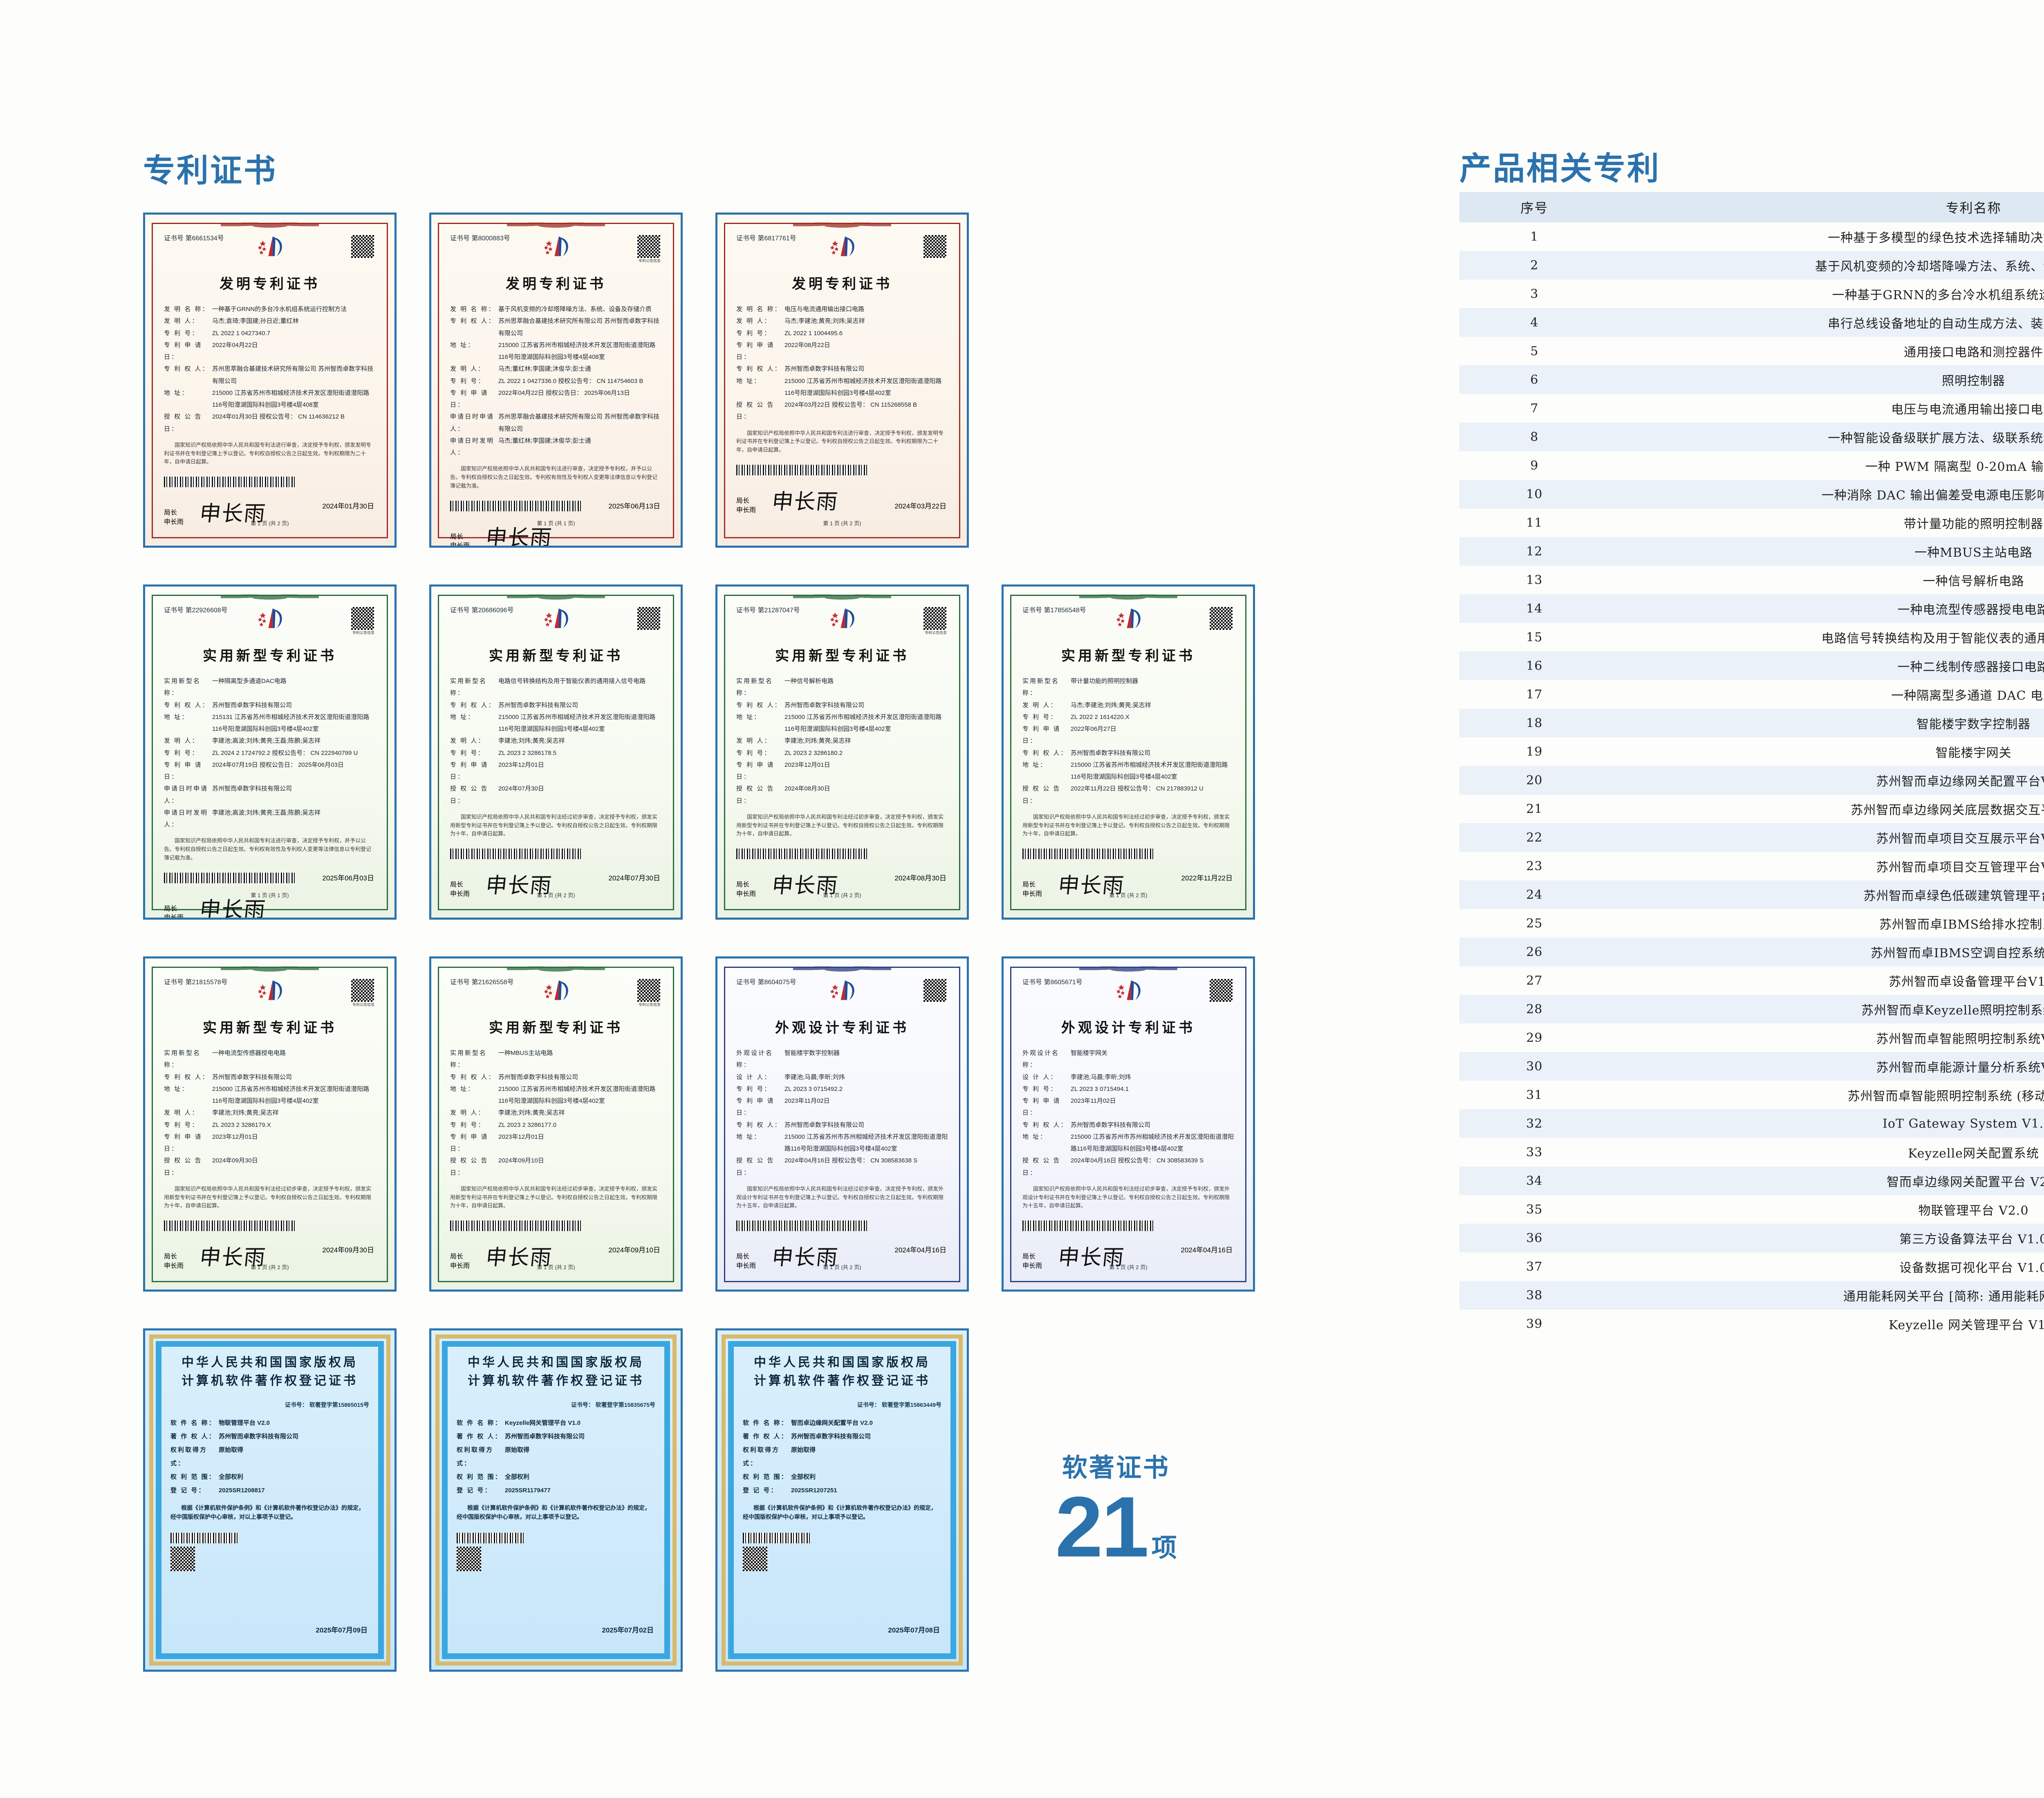  Describe the element at coordinates (1751, 894) in the screenshot. I see `table-row: 24苏州智而卓绿色低碳建筑管理平台V1.0软著` at that location.